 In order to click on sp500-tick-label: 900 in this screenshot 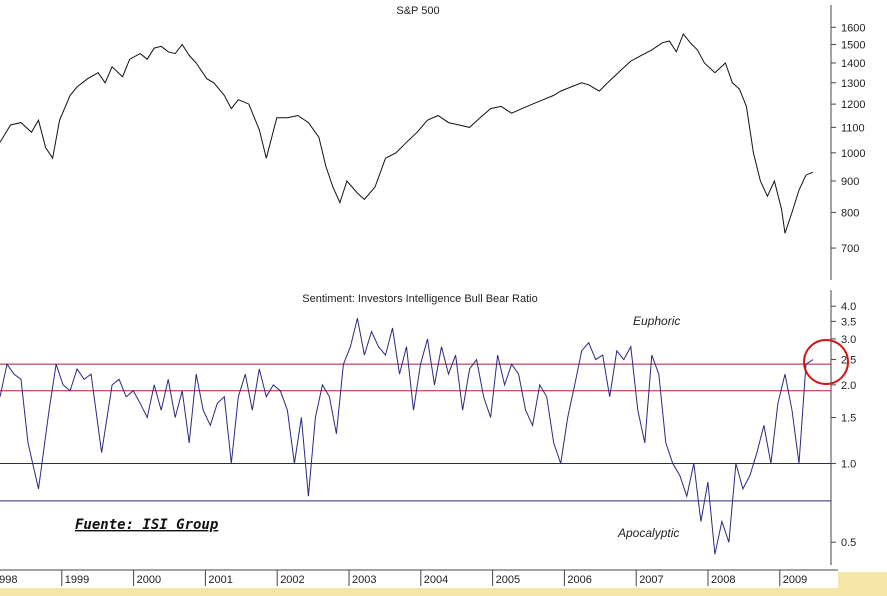, I will do `click(850, 182)`.